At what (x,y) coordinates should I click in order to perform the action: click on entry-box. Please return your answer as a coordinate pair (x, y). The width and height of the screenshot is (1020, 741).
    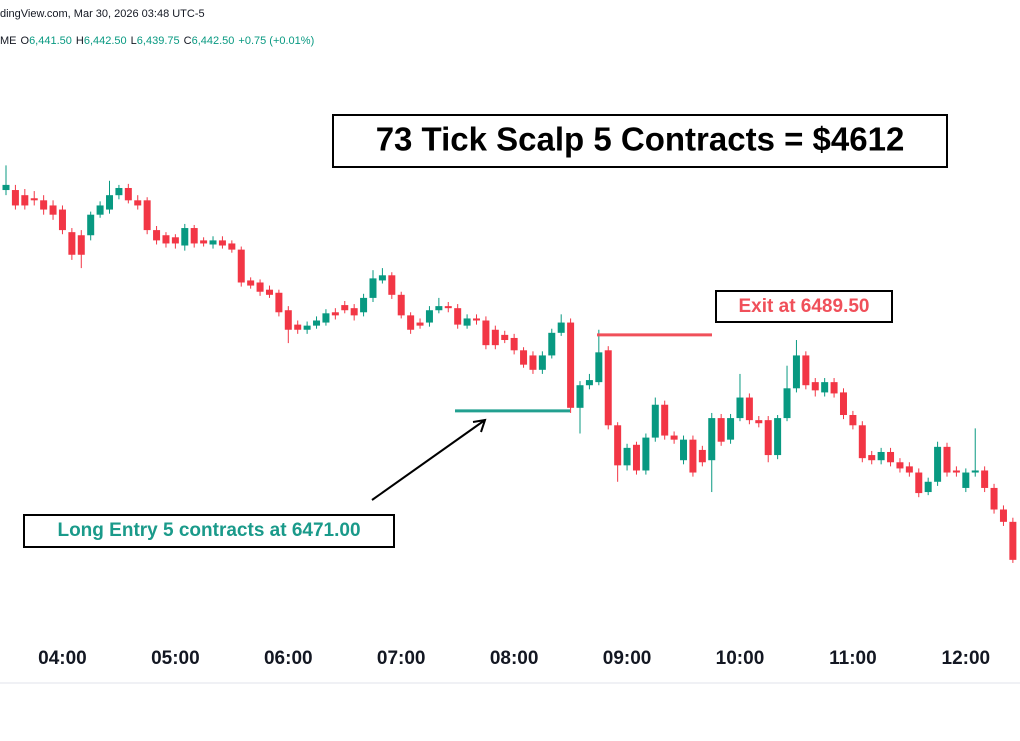
    Looking at the image, I should click on (209, 531).